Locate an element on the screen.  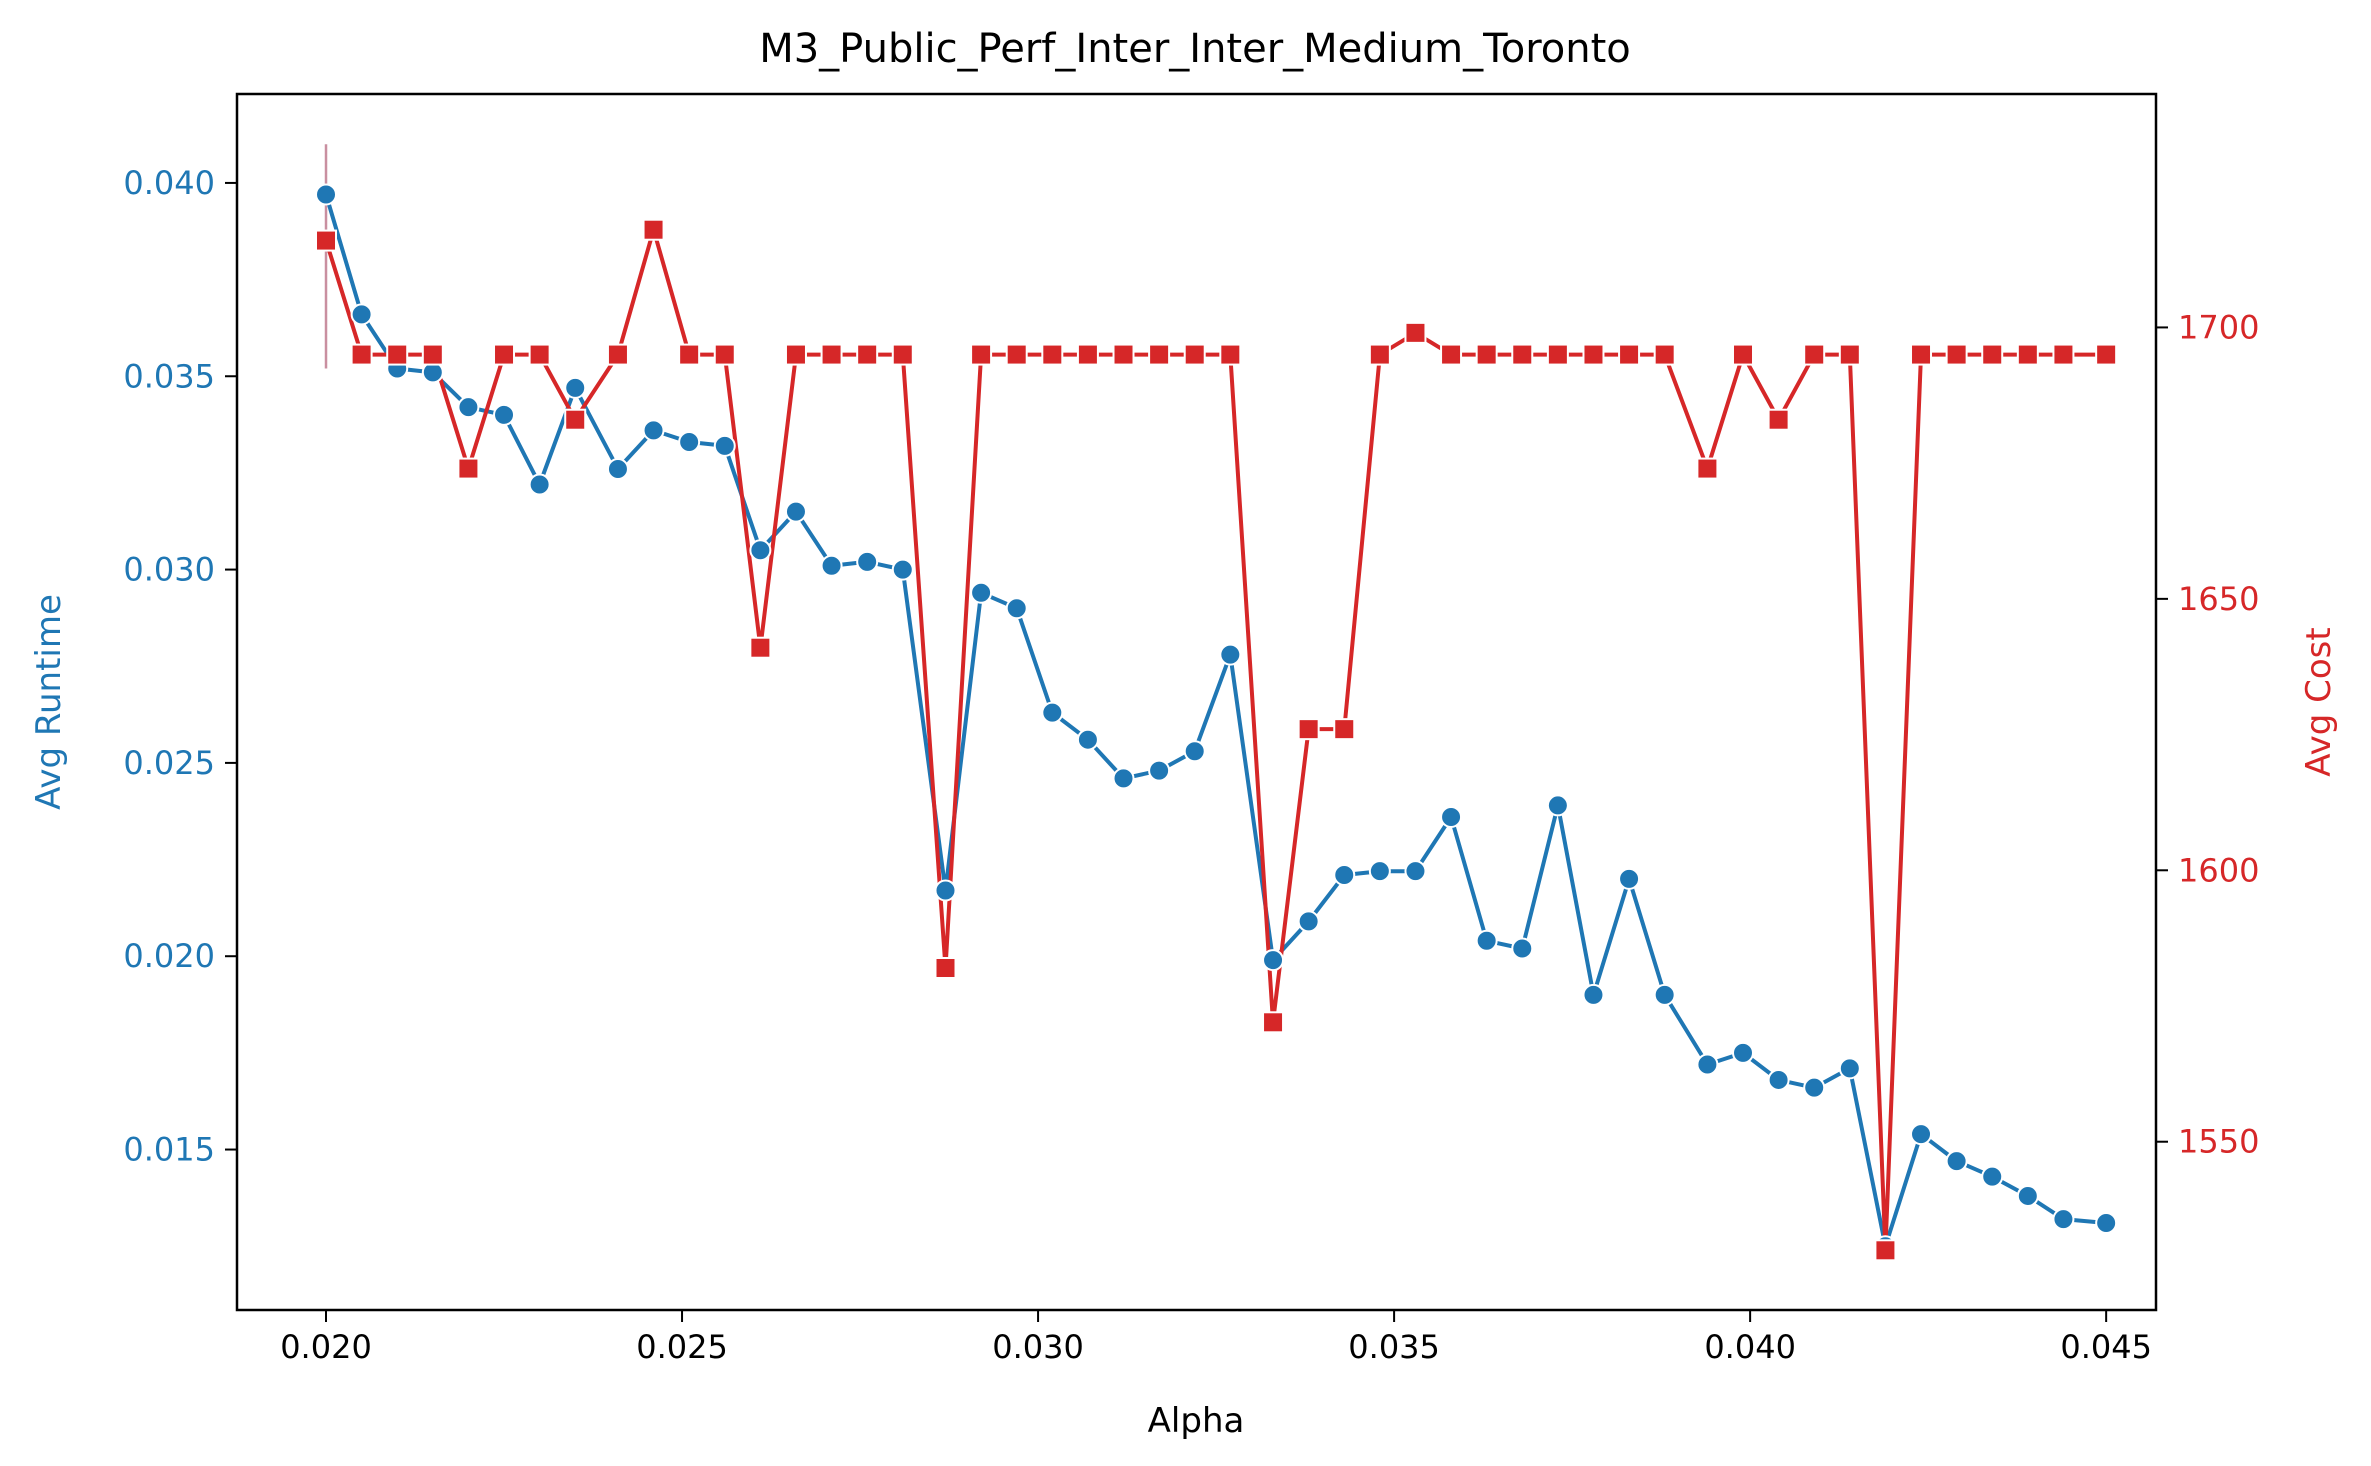
x-tick-label: 0.040 is located at coordinates (1750, 1347).